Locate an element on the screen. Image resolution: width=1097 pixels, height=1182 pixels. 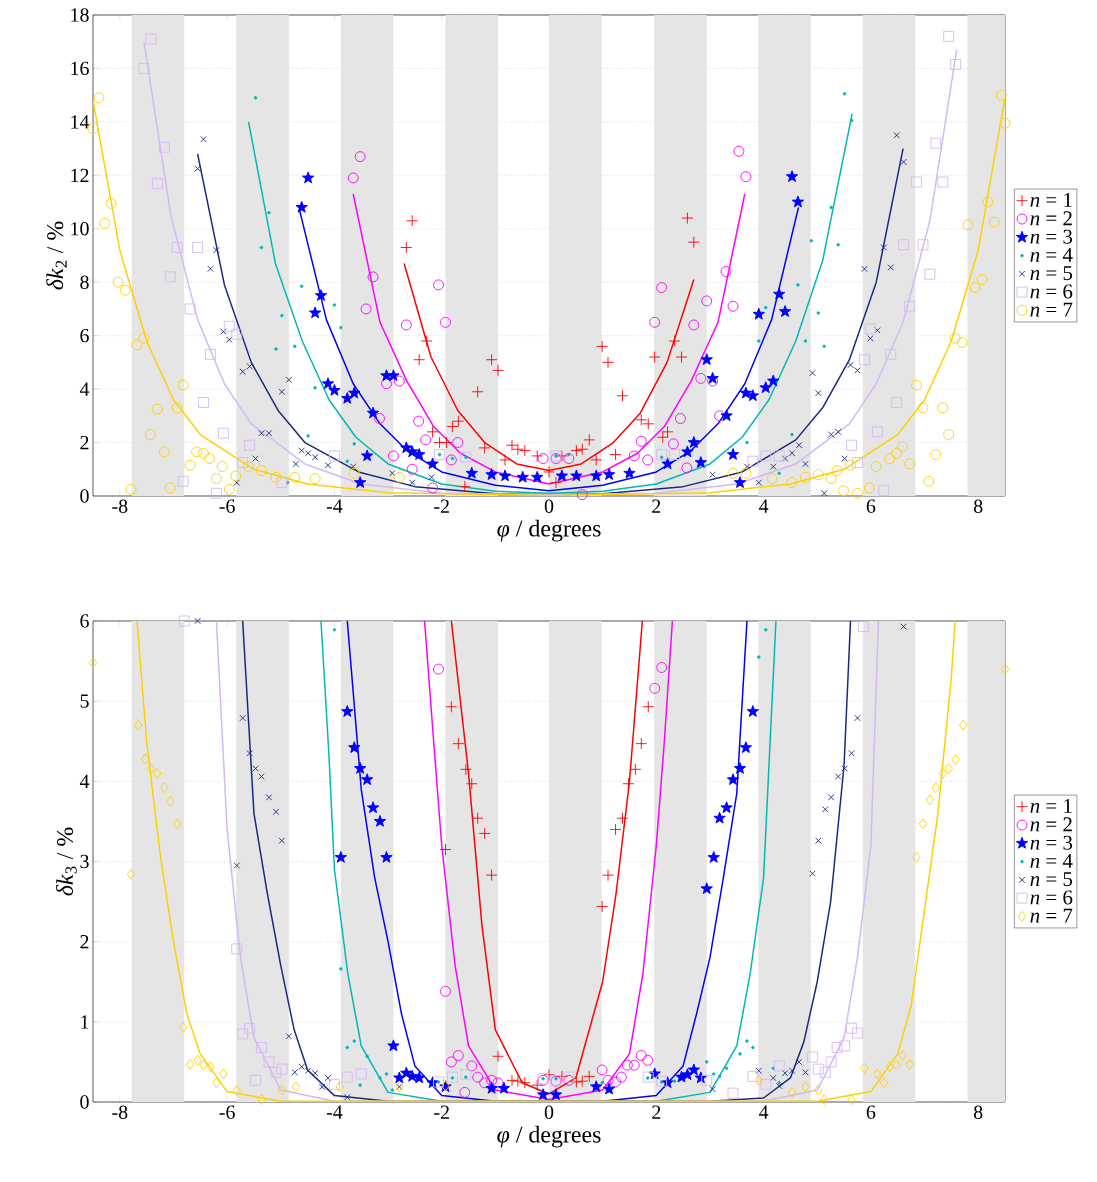
legend-label: n = 6 is located at coordinates (1051, 897).